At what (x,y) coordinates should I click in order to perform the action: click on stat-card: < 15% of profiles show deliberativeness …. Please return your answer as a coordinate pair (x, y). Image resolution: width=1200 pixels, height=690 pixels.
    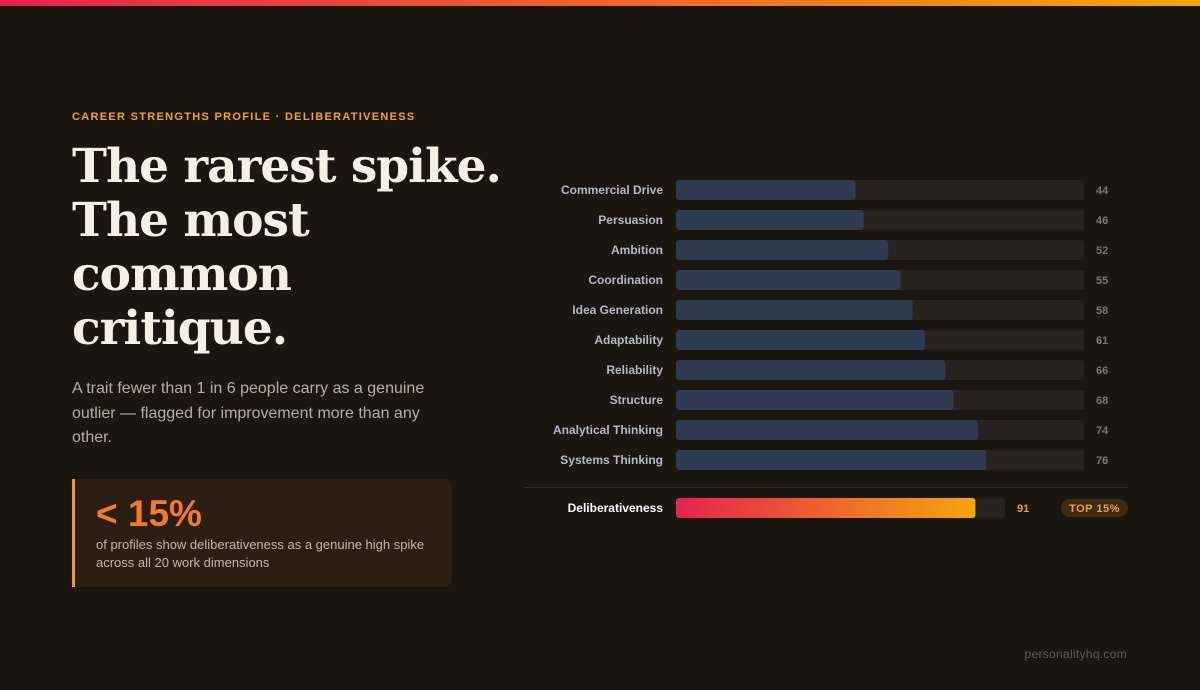
    Looking at the image, I should click on (262, 533).